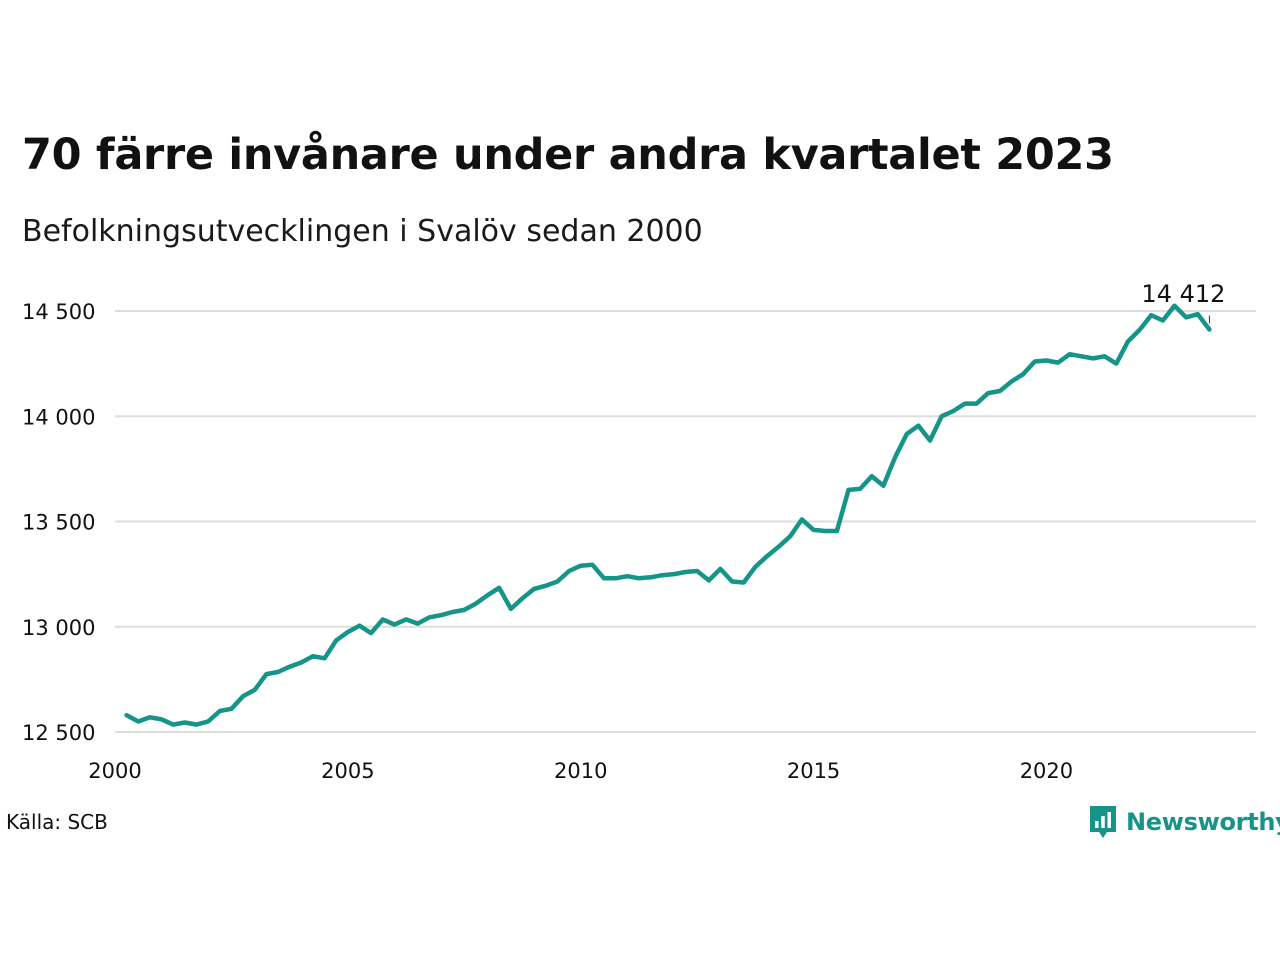 The width and height of the screenshot is (1280, 960). I want to click on x-tick-label: 2000, so click(114, 771).